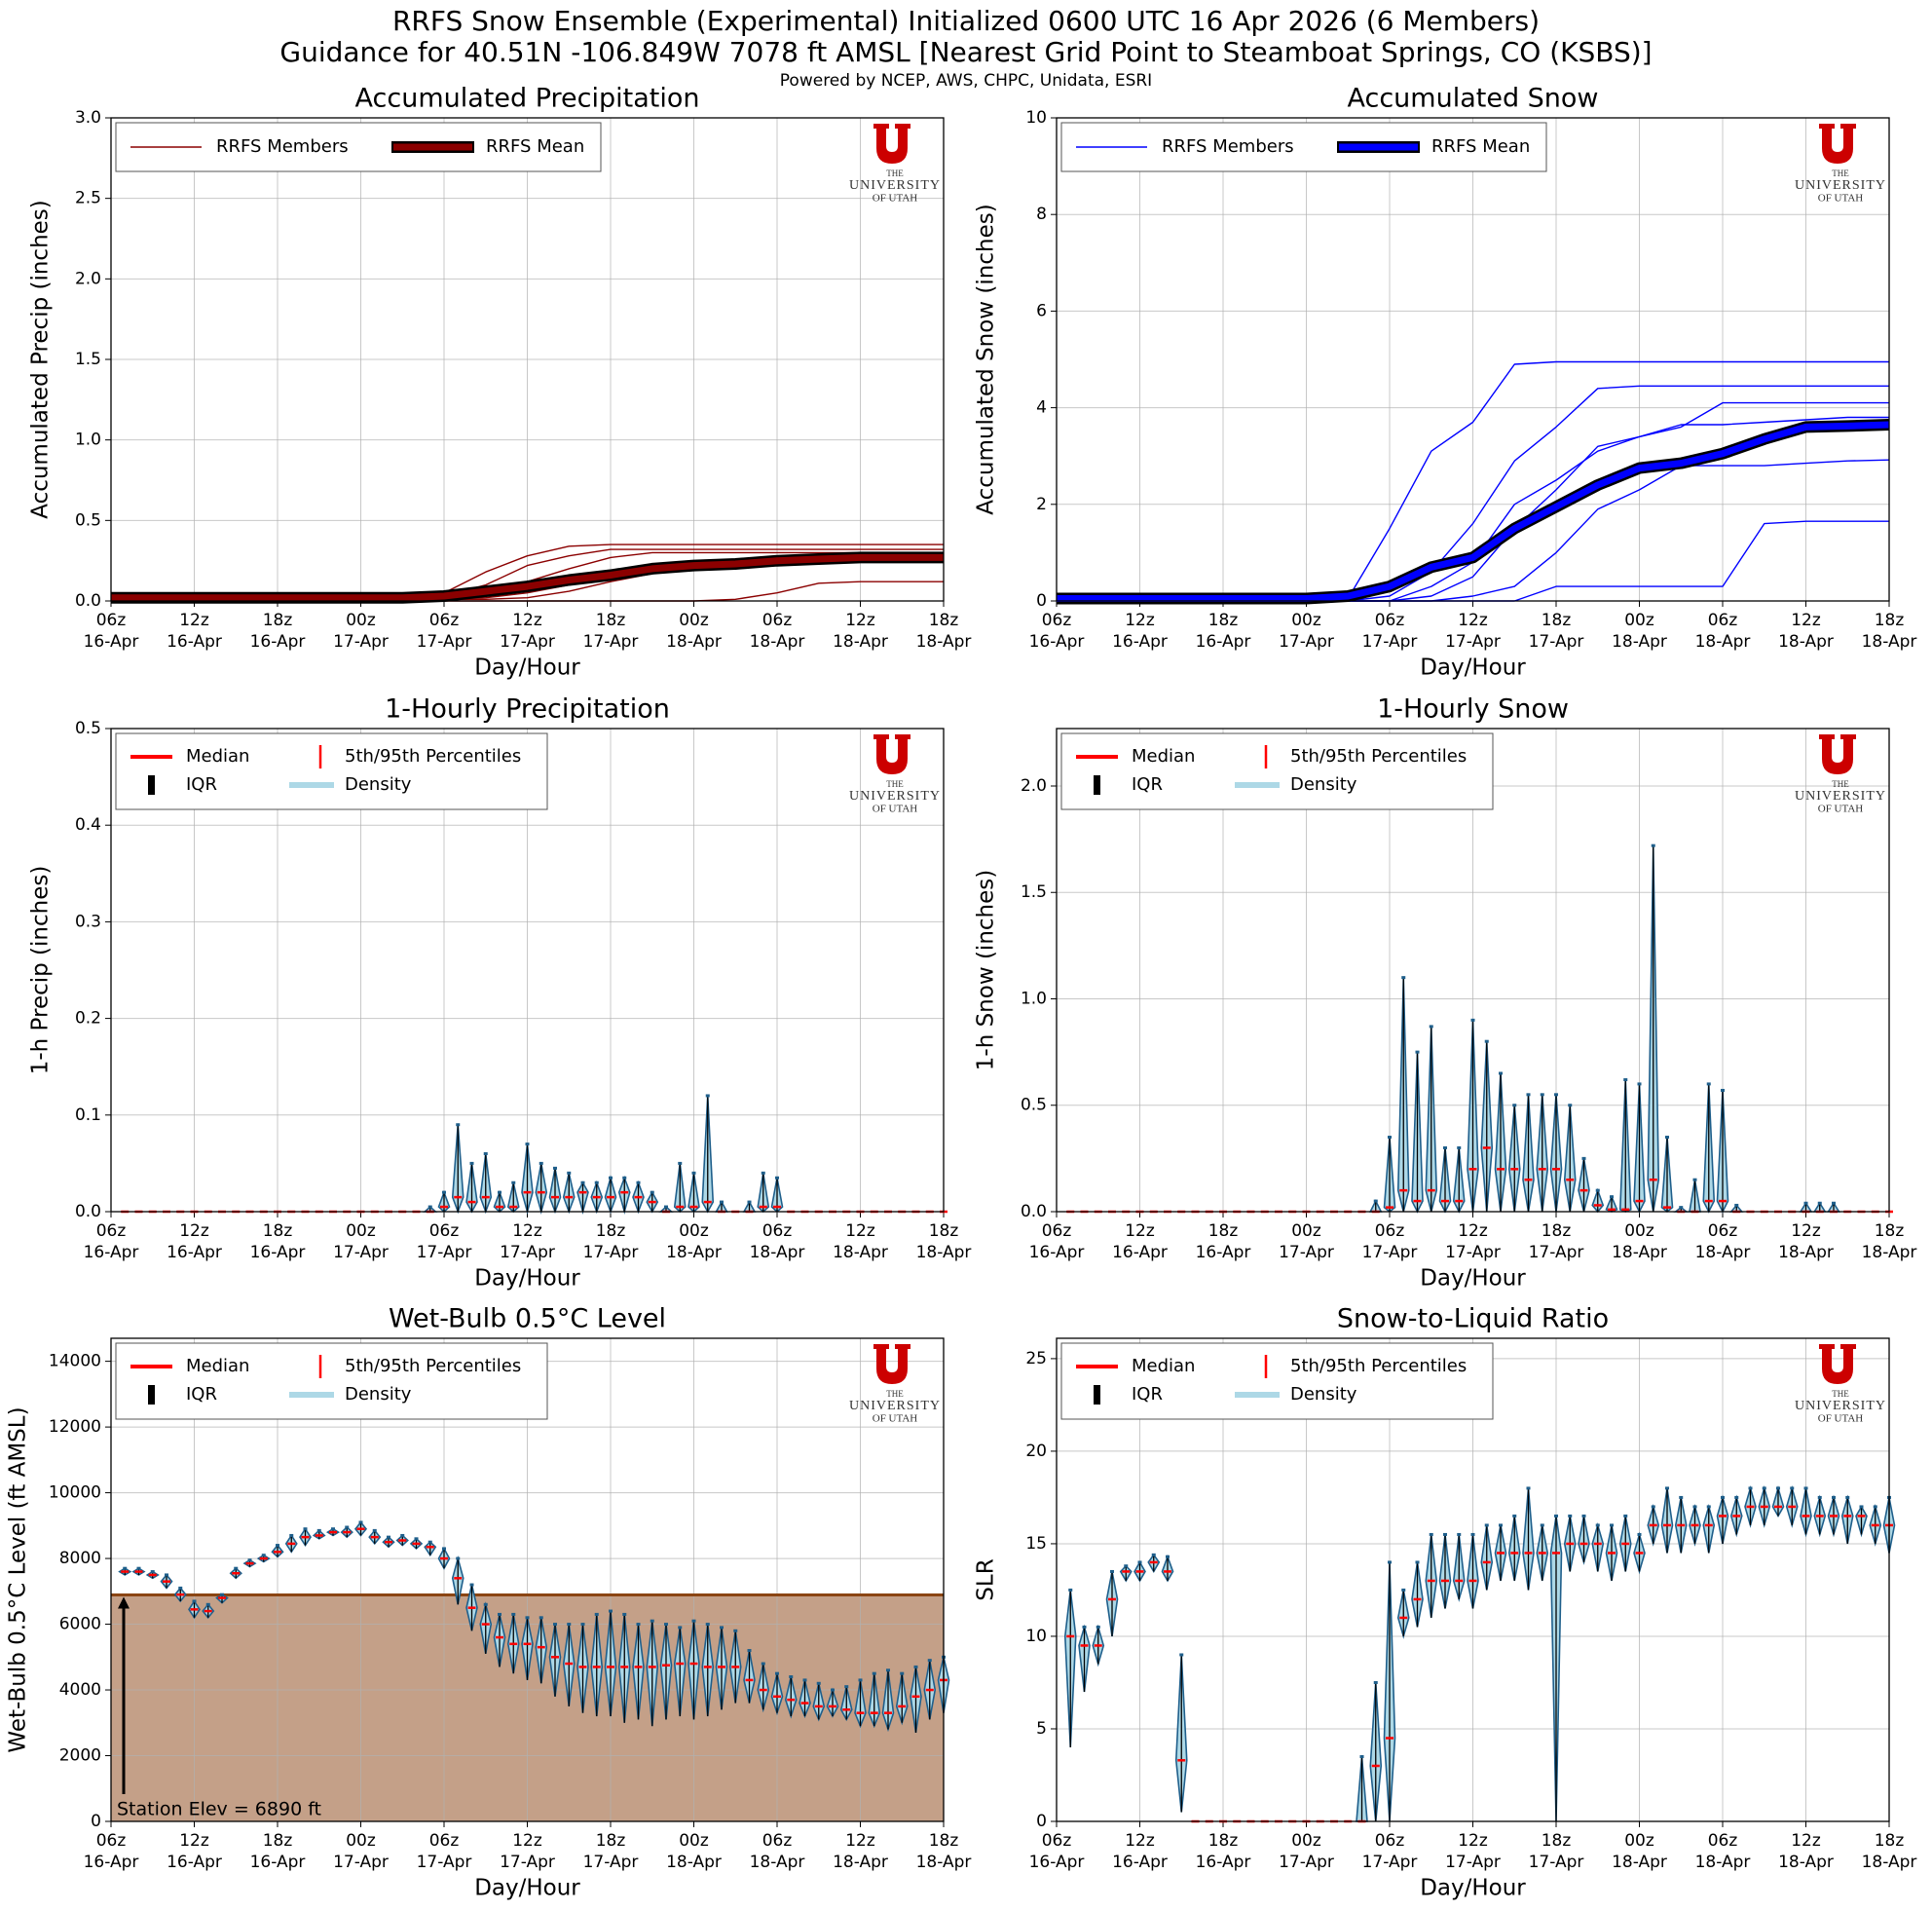 This screenshot has height=1911, width=1932. What do you see at coordinates (1041, 310) in the screenshot?
I see `y-tick-label: 6` at bounding box center [1041, 310].